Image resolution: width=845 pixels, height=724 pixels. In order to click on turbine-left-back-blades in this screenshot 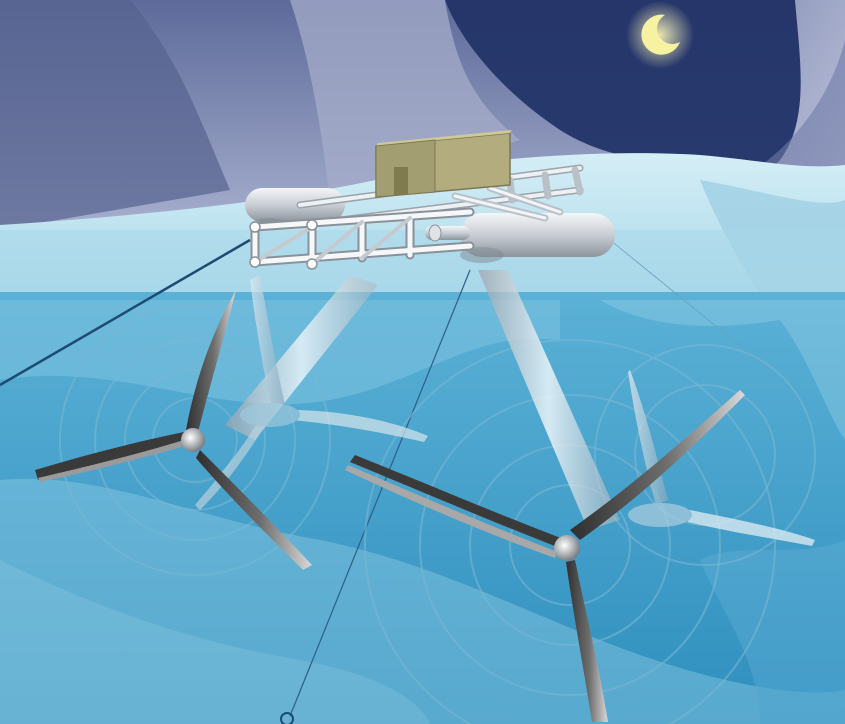, I will do `click(311, 392)`.